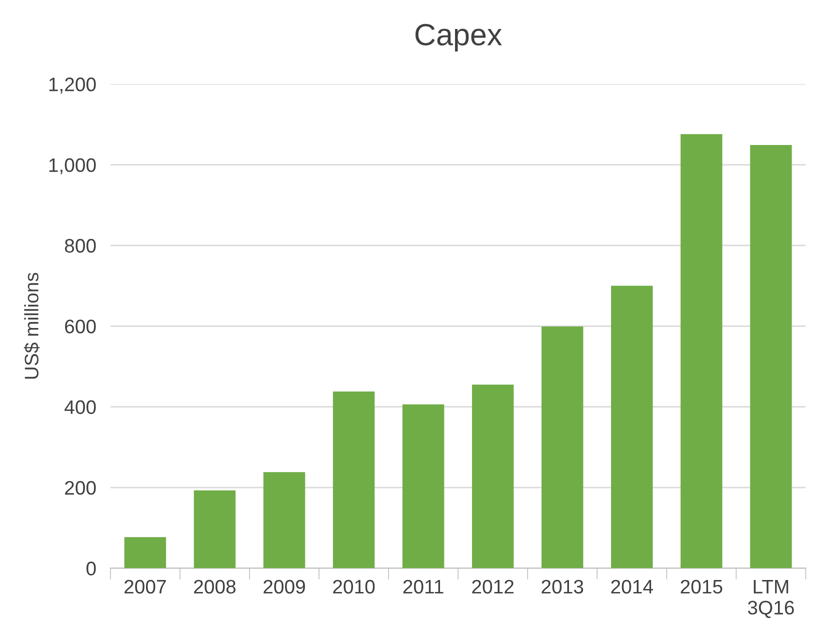 Image resolution: width=818 pixels, height=637 pixels. Describe the element at coordinates (145, 587) in the screenshot. I see `x-tick-label: 2007` at that location.